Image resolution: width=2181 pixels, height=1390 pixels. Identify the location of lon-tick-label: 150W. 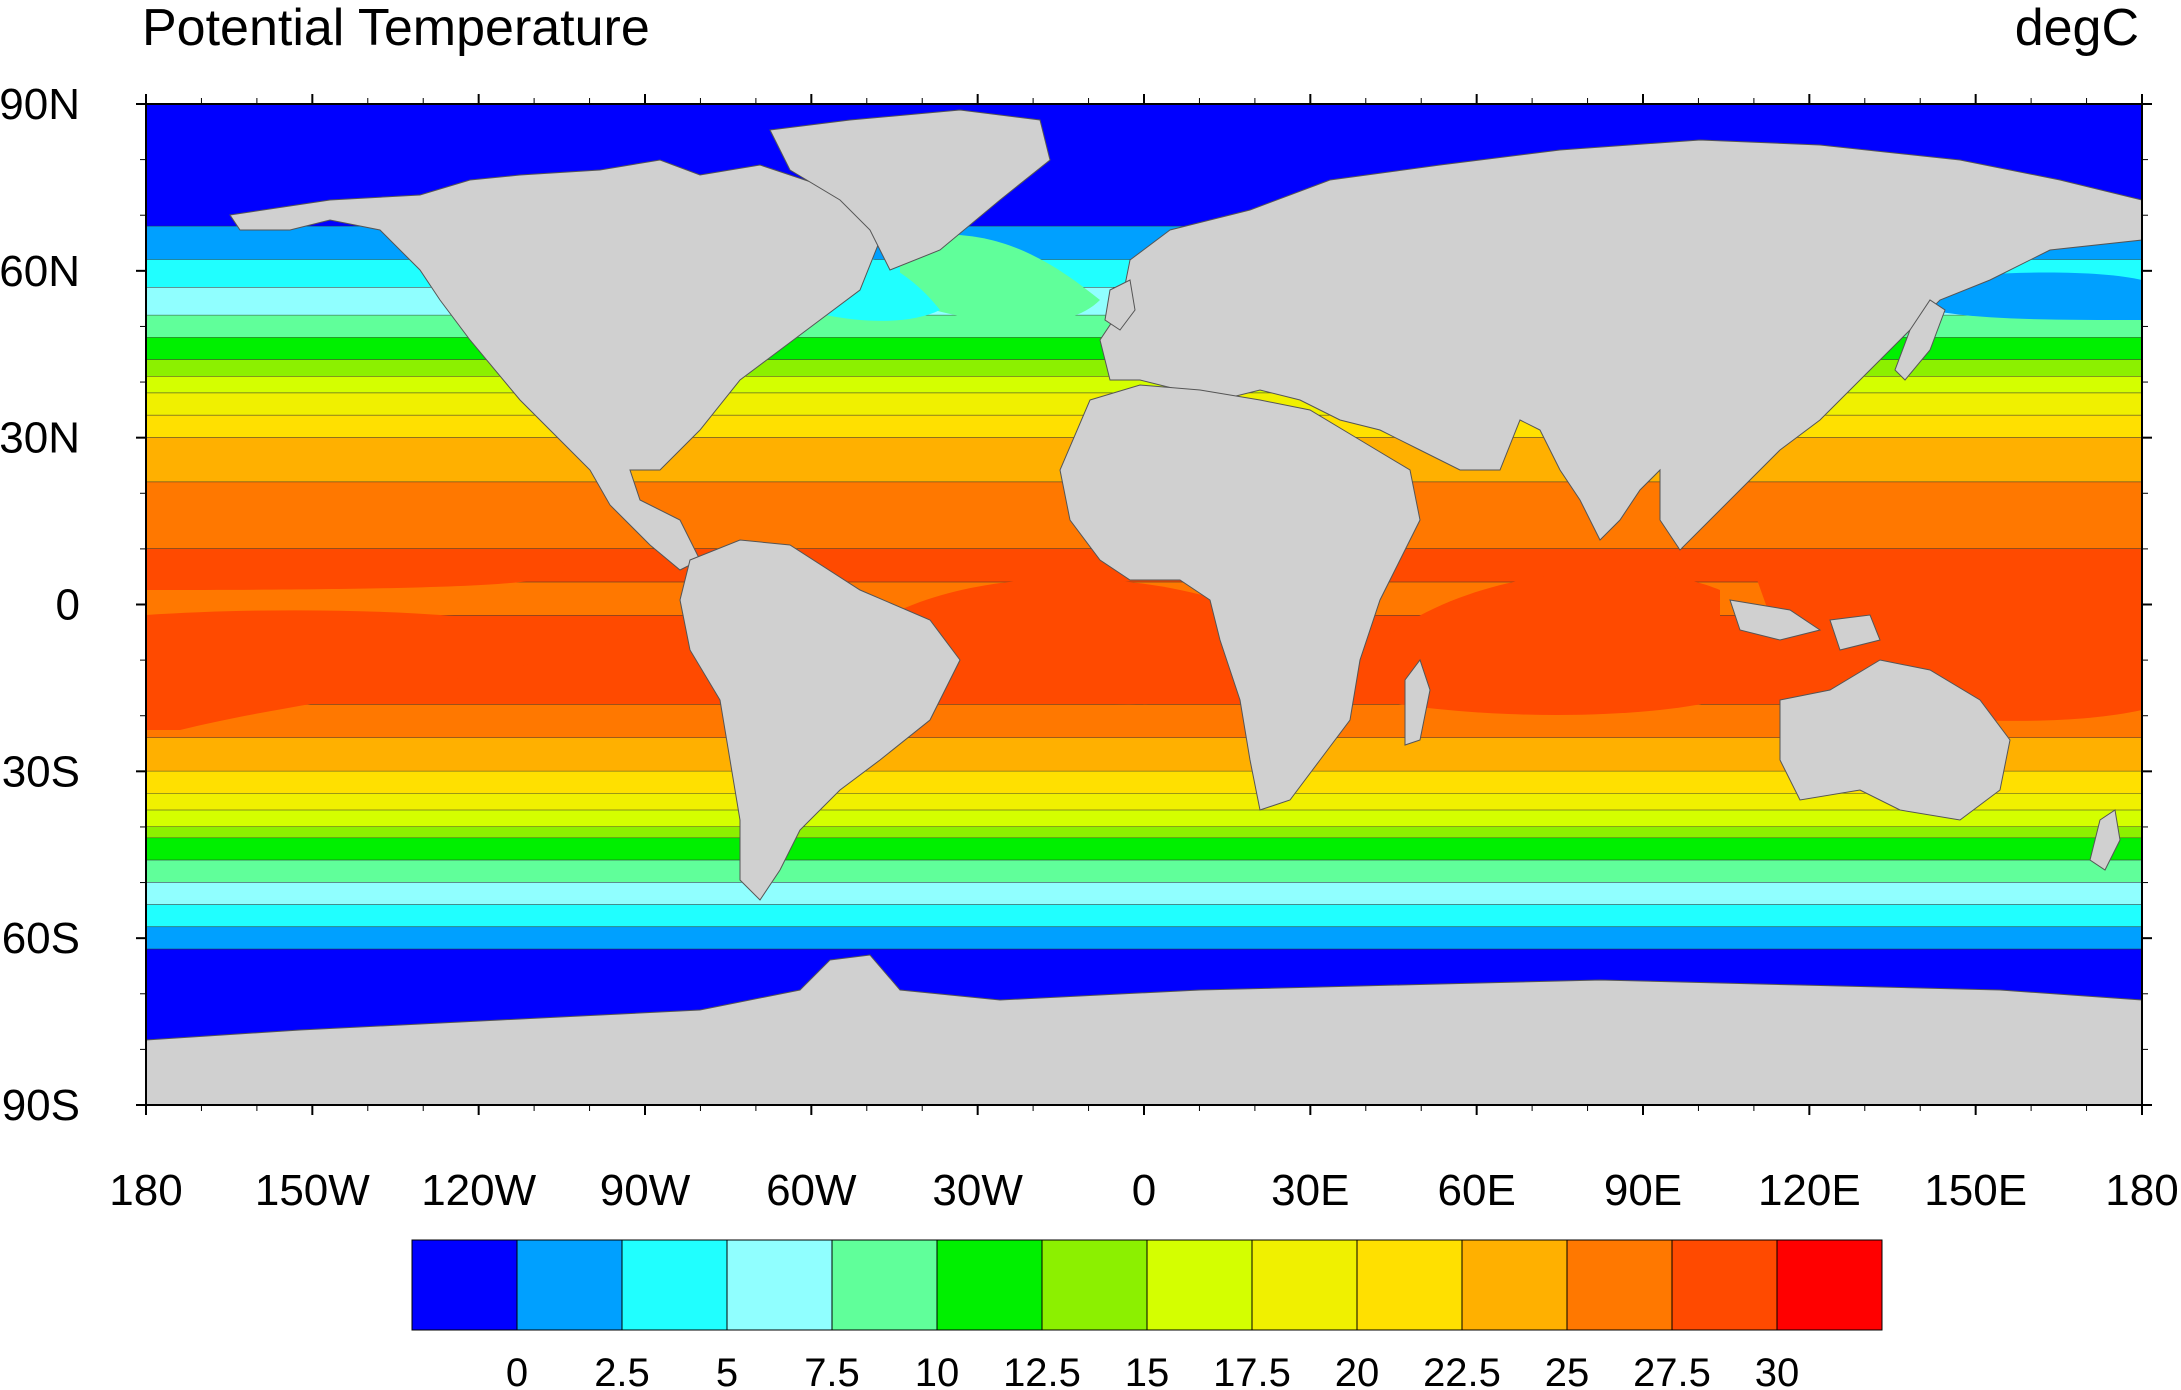
(312, 1190).